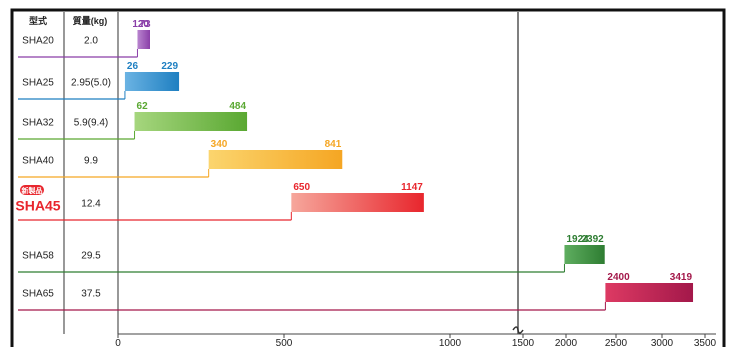 This screenshot has height=347, width=731. I want to click on min-value-label: 62, so click(143, 106).